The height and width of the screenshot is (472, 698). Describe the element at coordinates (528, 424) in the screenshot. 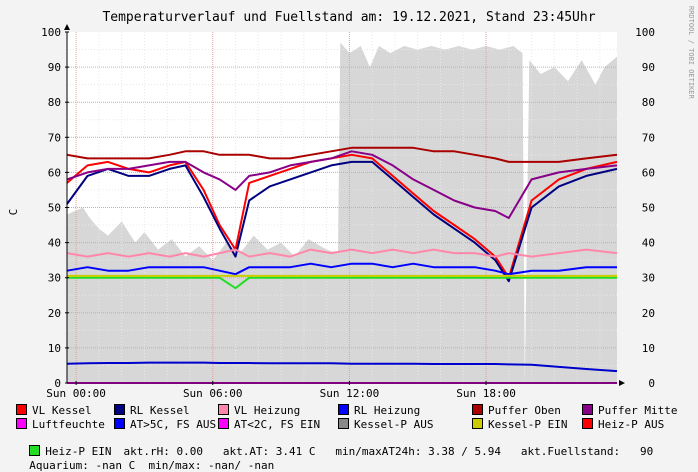

I see `legend-label: Kessel-P EIN` at that location.